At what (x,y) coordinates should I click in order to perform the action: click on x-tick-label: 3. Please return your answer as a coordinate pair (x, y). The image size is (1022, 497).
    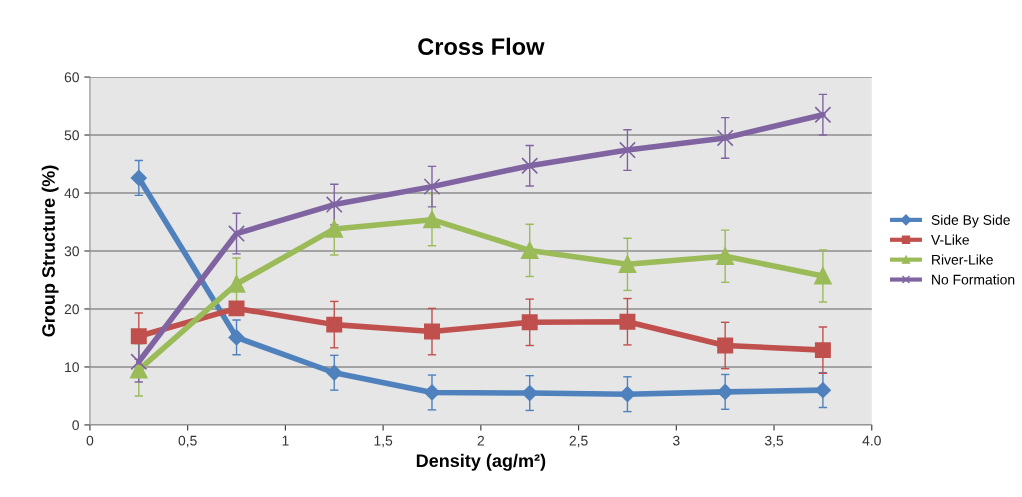
    Looking at the image, I should click on (676, 440).